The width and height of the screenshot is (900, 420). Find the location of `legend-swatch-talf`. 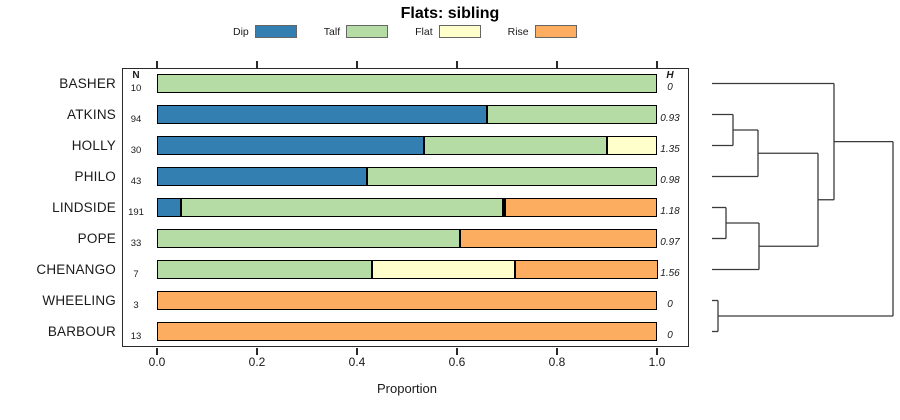

legend-swatch-talf is located at coordinates (367, 31).